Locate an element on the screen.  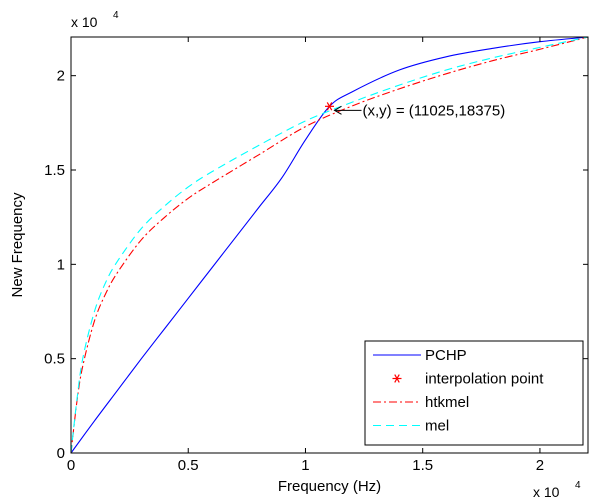
x-exponent-base: x 10 is located at coordinates (546, 492).